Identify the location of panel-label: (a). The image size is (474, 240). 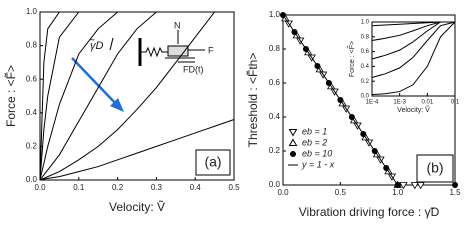
(212, 162).